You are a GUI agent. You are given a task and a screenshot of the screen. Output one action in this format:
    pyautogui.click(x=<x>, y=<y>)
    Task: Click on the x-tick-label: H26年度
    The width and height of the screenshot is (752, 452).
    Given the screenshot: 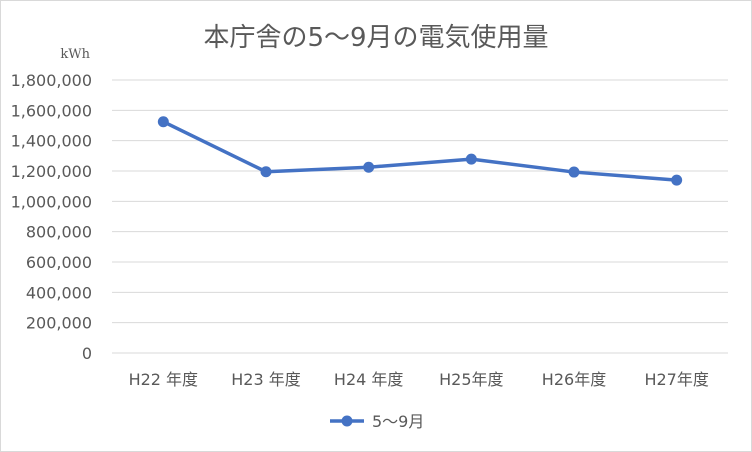 What is the action you would take?
    pyautogui.click(x=574, y=379)
    